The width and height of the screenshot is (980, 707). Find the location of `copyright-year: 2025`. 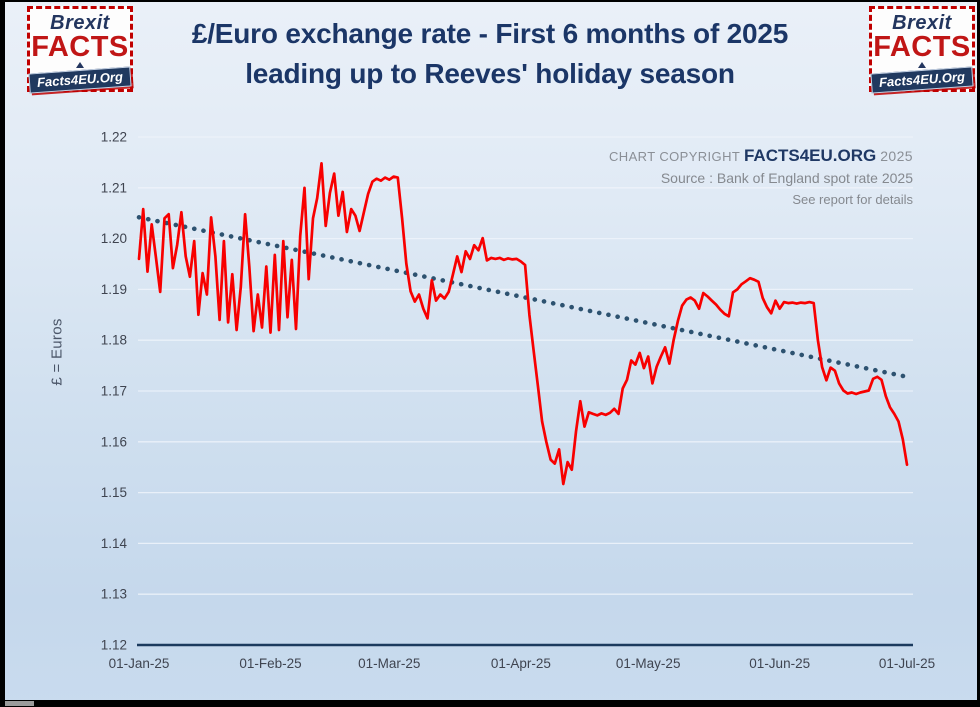

copyright-year: 2025 is located at coordinates (896, 156).